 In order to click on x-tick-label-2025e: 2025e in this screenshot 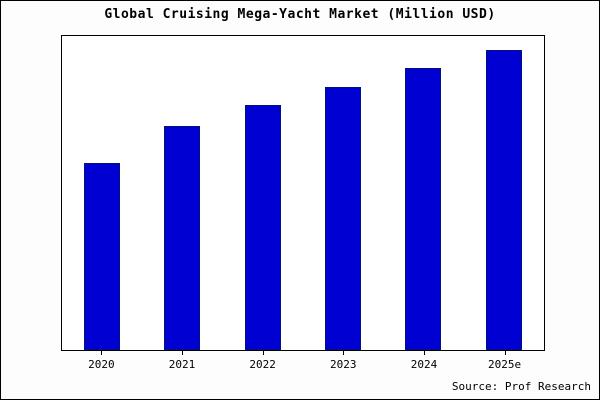, I will do `click(505, 361)`.